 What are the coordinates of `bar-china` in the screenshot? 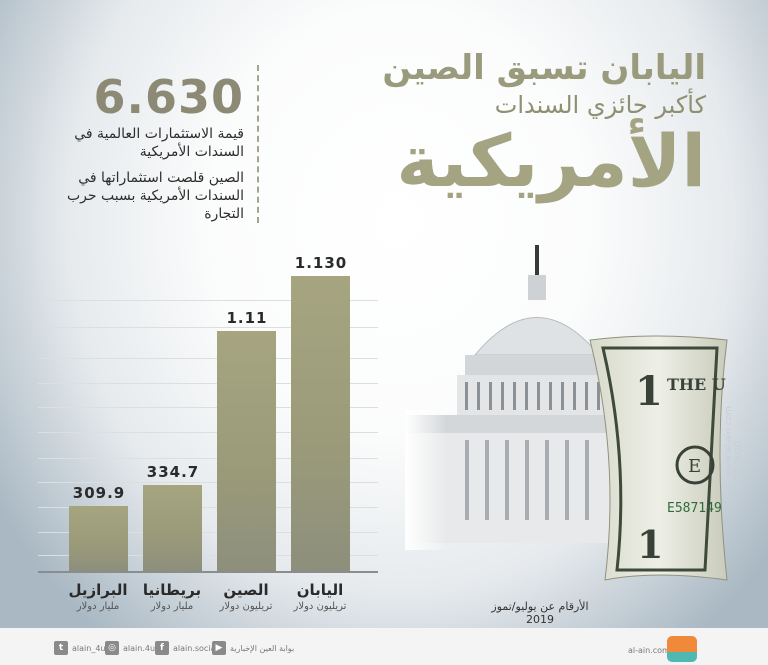 It's located at (246, 451).